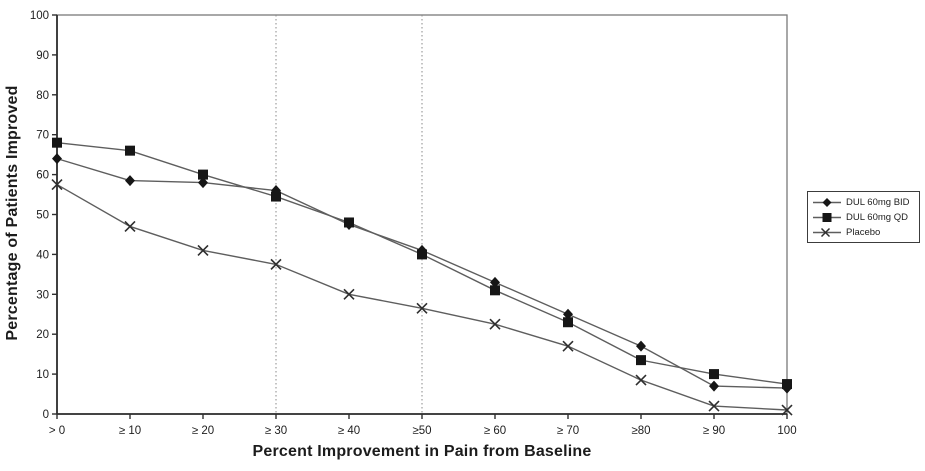 Image resolution: width=925 pixels, height=471 pixels. Describe the element at coordinates (46, 415) in the screenshot. I see `y-tick-label: 0` at that location.